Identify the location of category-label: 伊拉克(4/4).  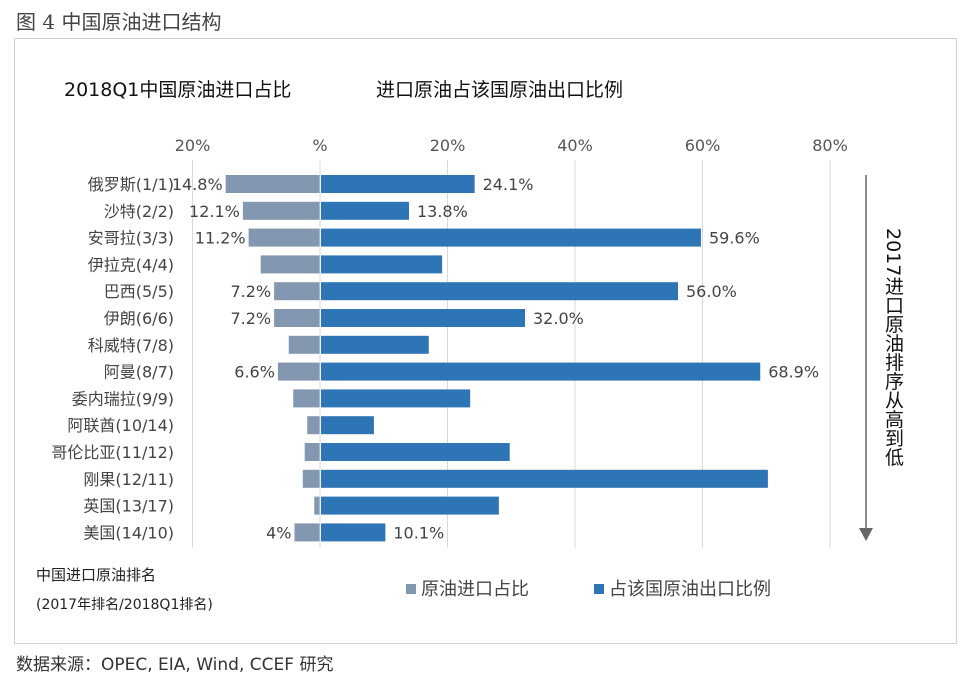
(131, 264).